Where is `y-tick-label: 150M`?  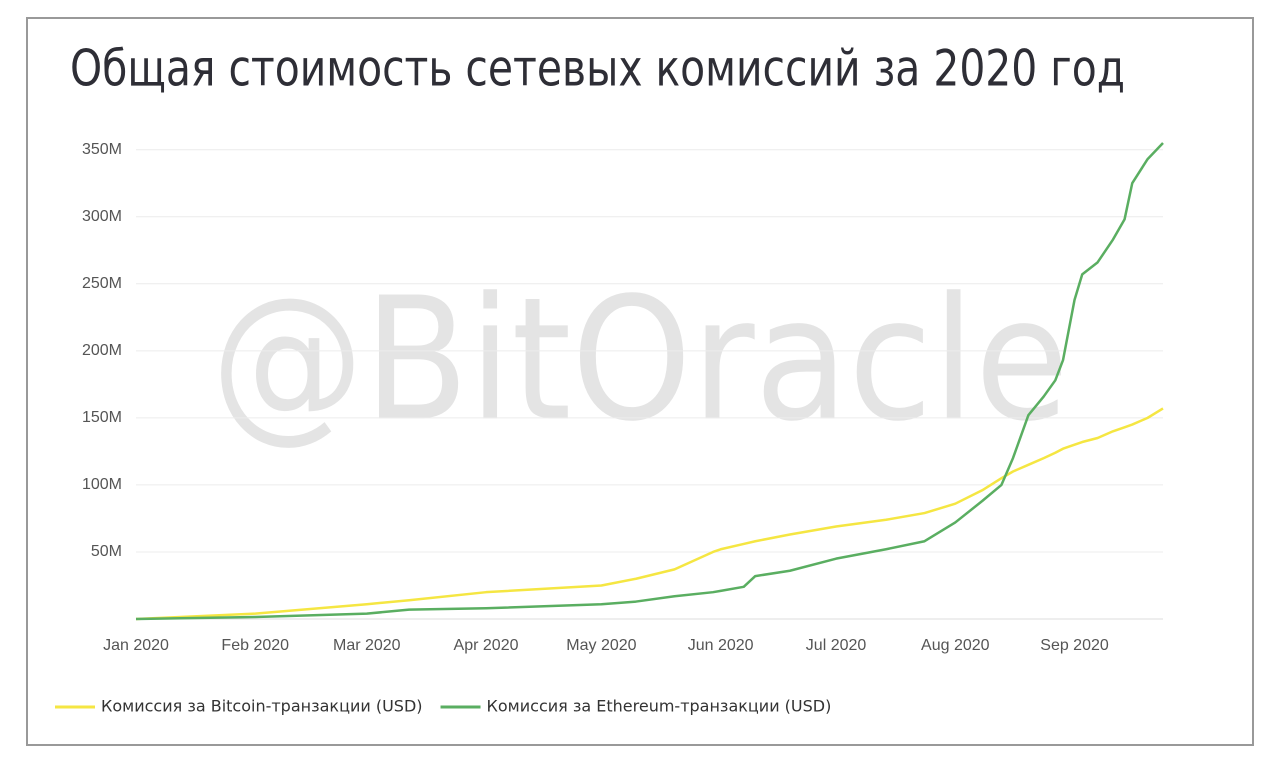
y-tick-label: 150M is located at coordinates (102, 417).